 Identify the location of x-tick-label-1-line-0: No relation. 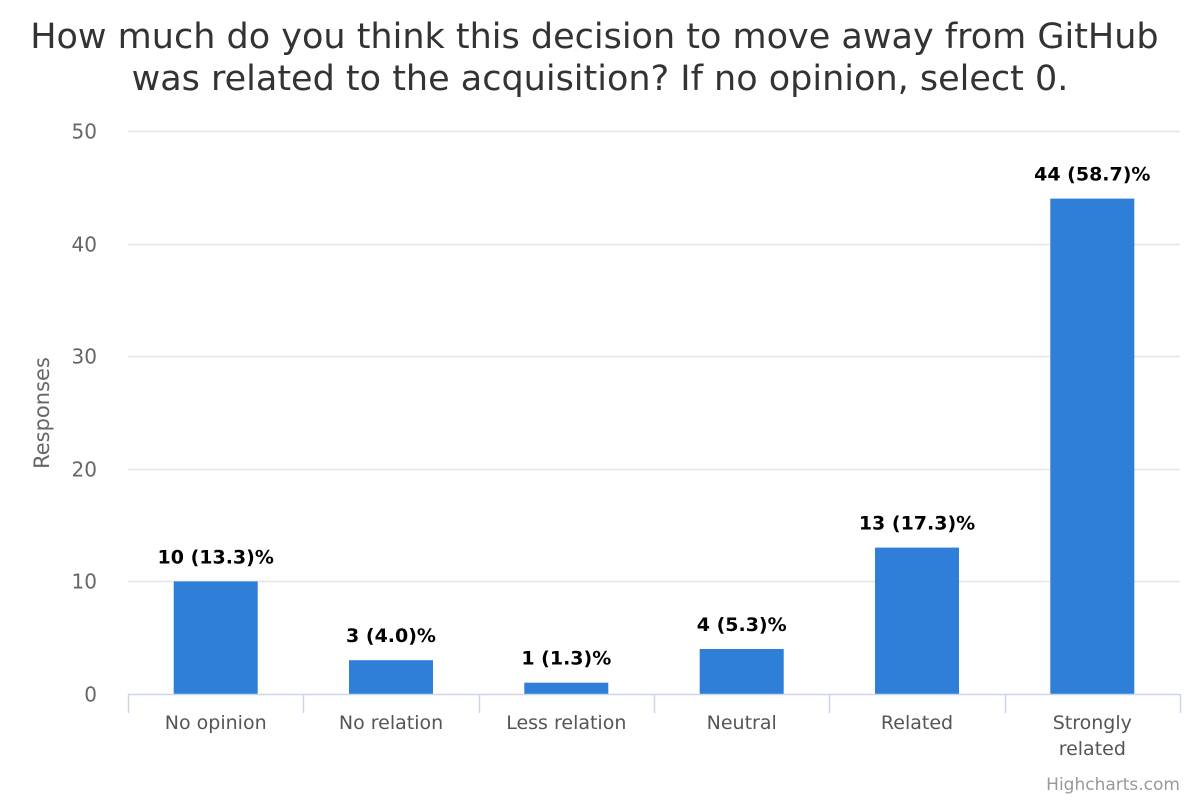
(391, 723).